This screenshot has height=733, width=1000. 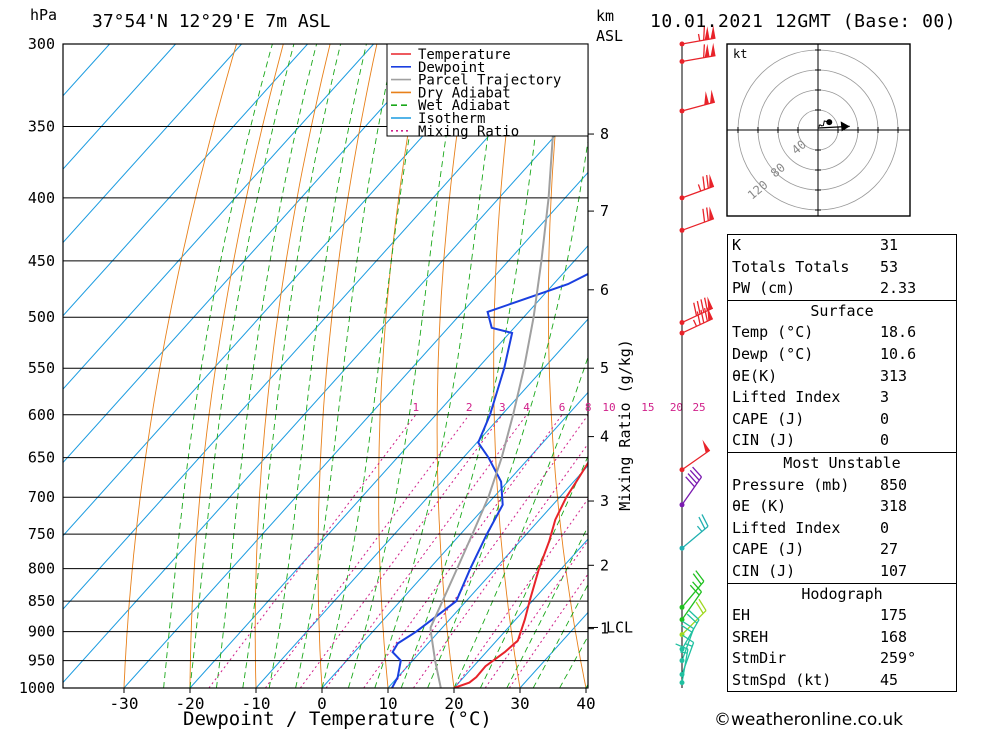 What do you see at coordinates (759, 658) in the screenshot?
I see `index-name: StmDir` at bounding box center [759, 658].